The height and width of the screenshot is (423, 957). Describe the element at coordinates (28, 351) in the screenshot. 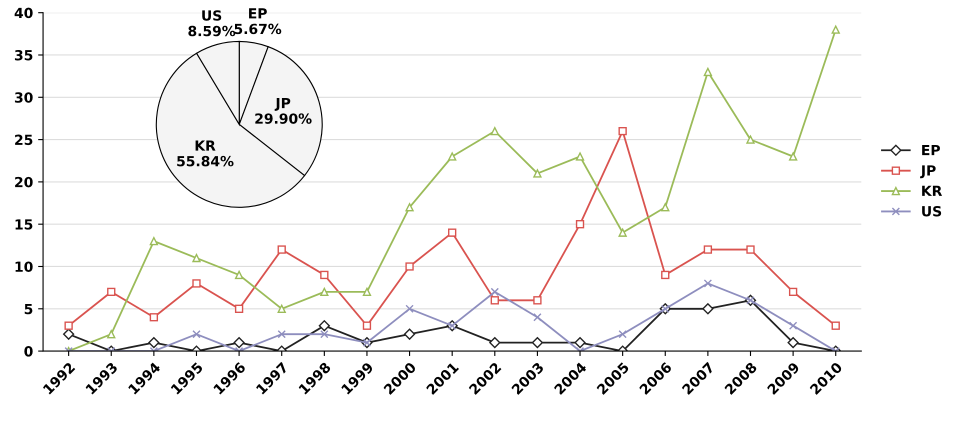

I see `y-tick-label: 0` at that location.